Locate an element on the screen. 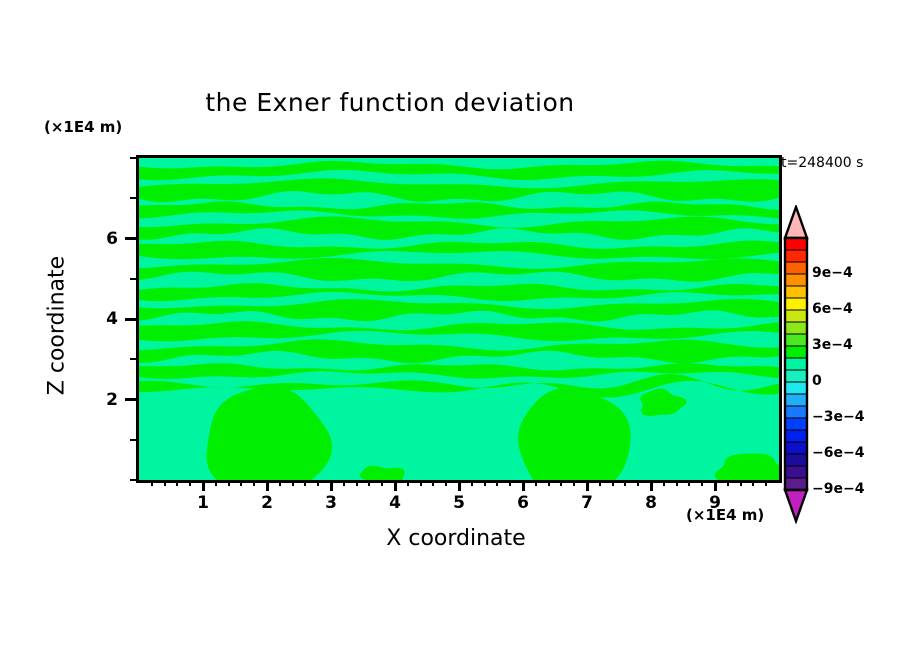  timestamp-label: t=248400 s is located at coordinates (822, 163).